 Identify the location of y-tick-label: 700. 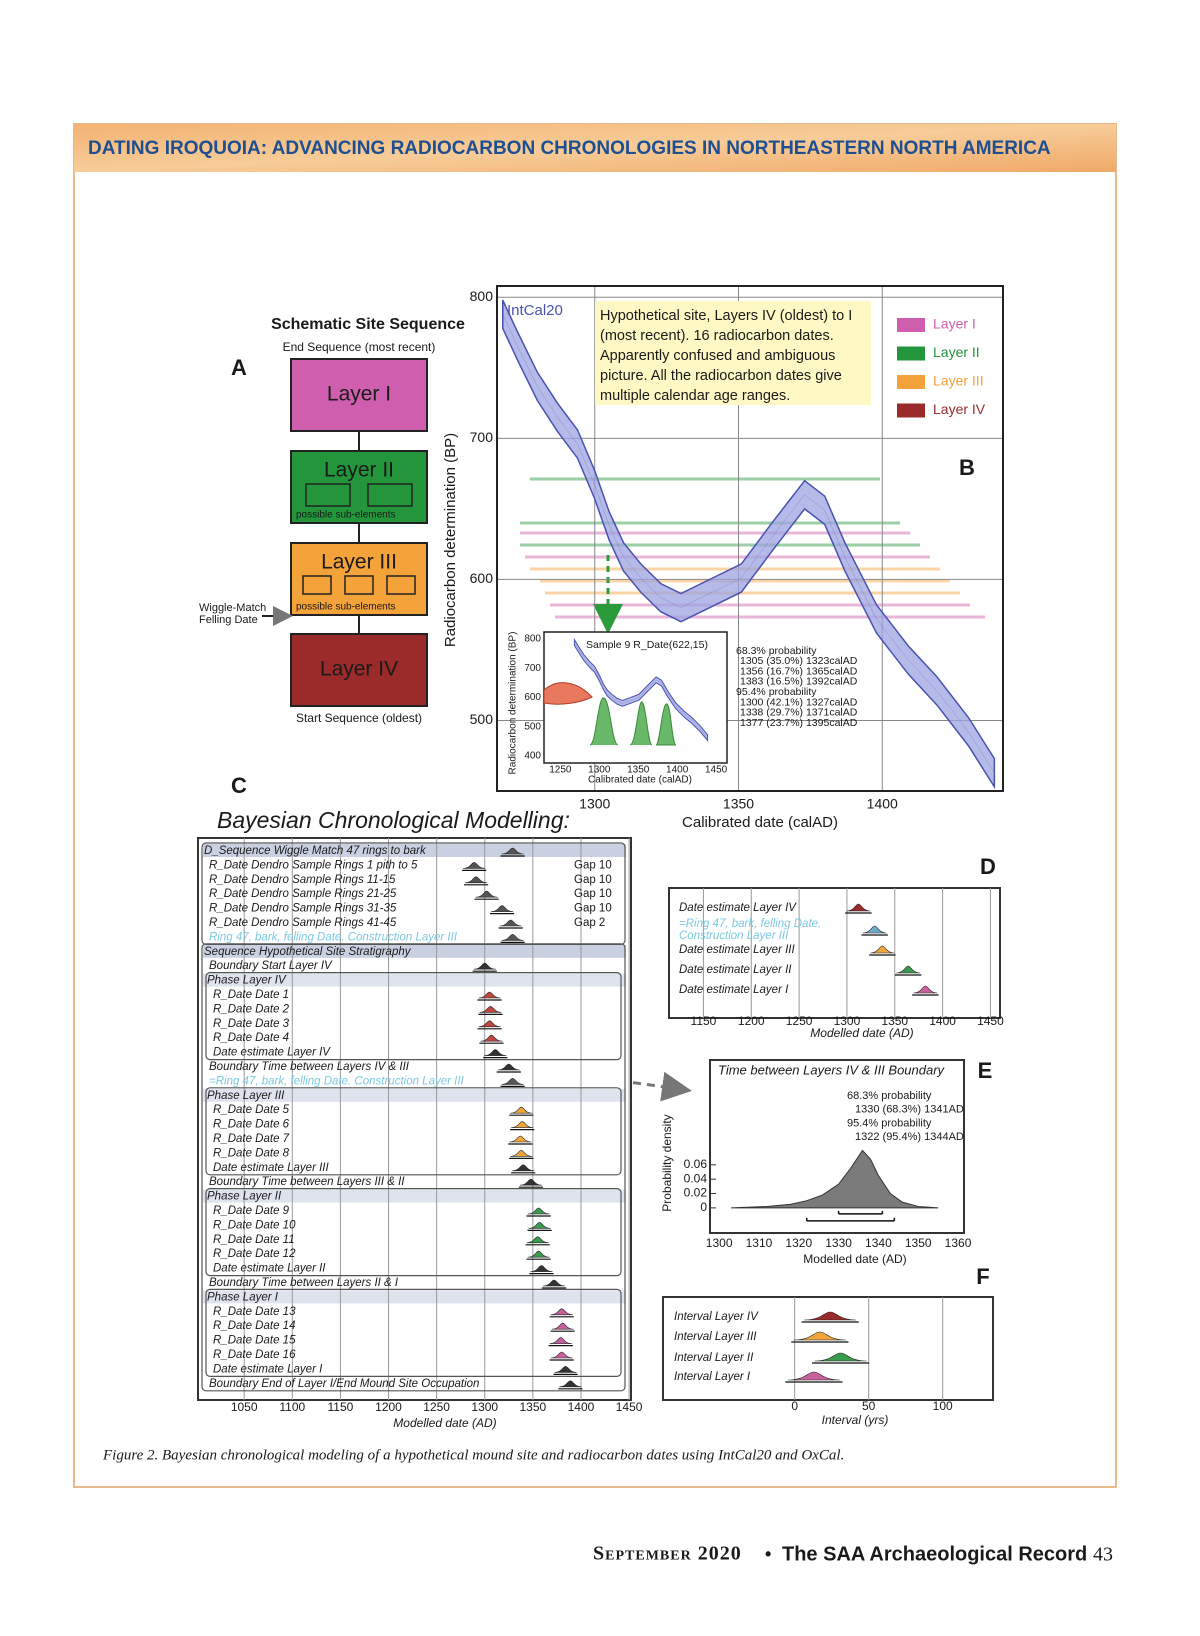
(532, 668).